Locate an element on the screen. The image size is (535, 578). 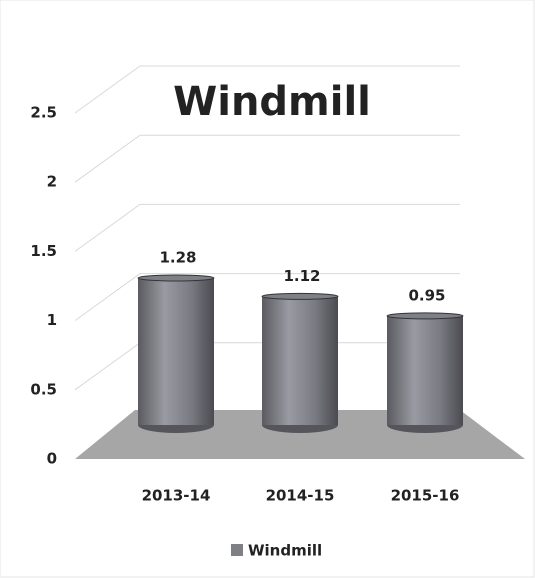
y-tick-label: 2.5 is located at coordinates (43, 113).